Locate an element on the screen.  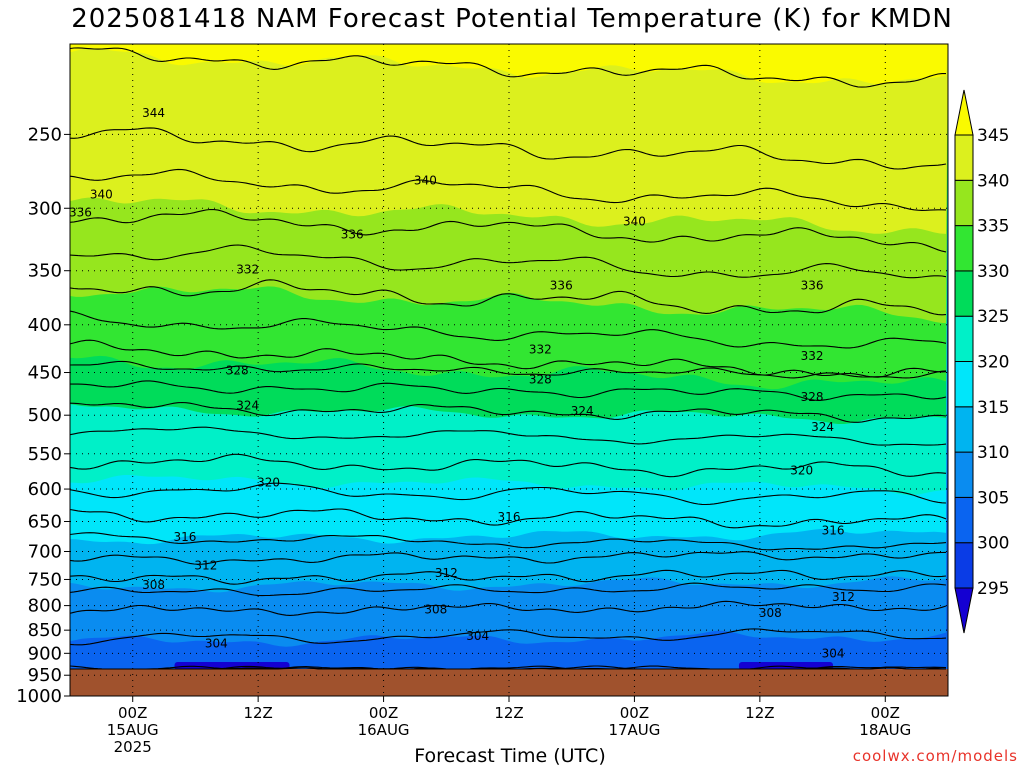
x-tick-label: 2025 is located at coordinates (133, 747).